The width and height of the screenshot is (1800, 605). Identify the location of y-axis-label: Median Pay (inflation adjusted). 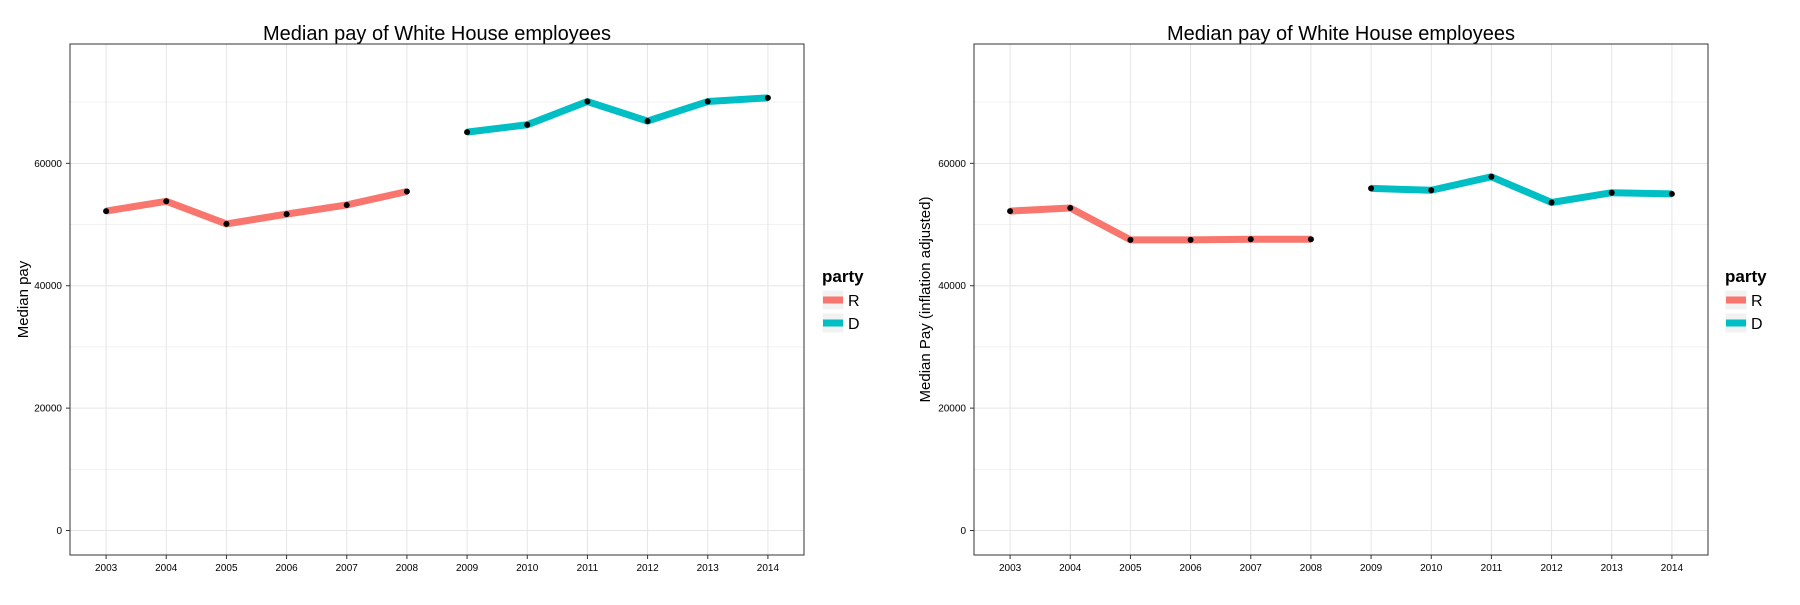
(925, 300).